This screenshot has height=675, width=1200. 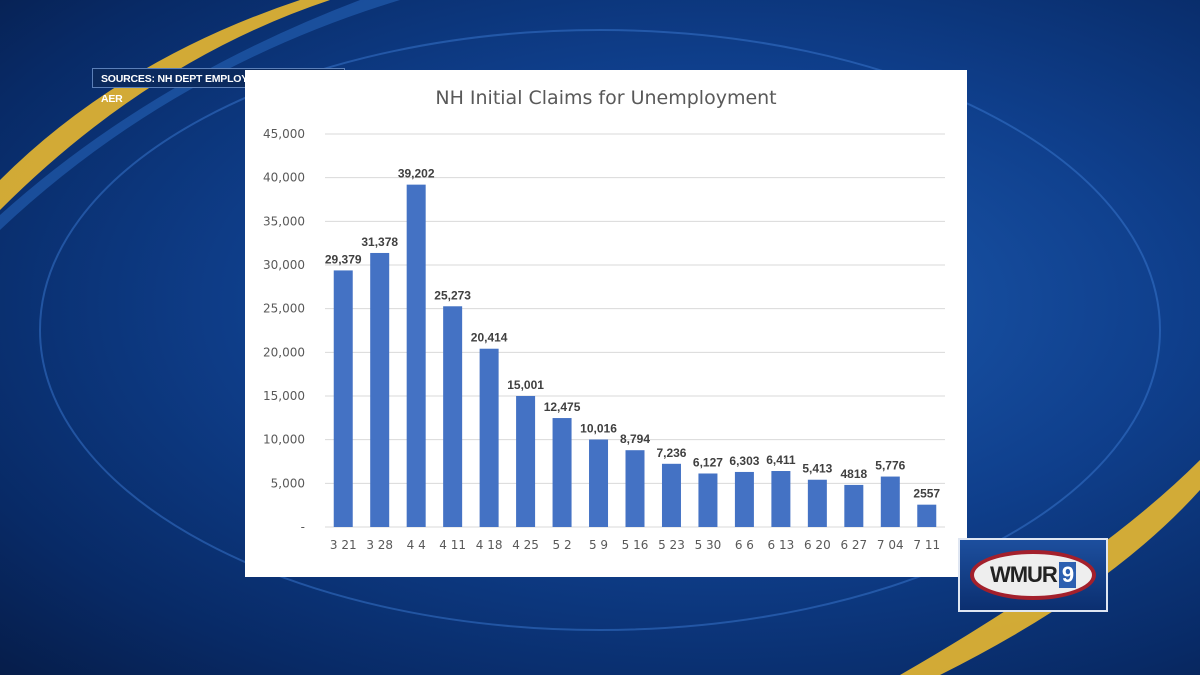 What do you see at coordinates (562, 545) in the screenshot?
I see `x-tick-label: 5 2` at bounding box center [562, 545].